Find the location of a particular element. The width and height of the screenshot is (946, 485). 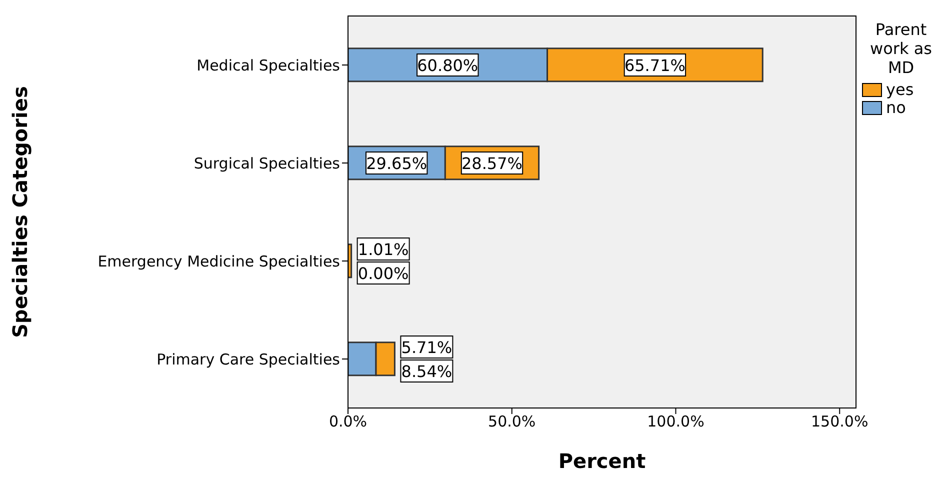

data-label: 8.54% is located at coordinates (426, 371).